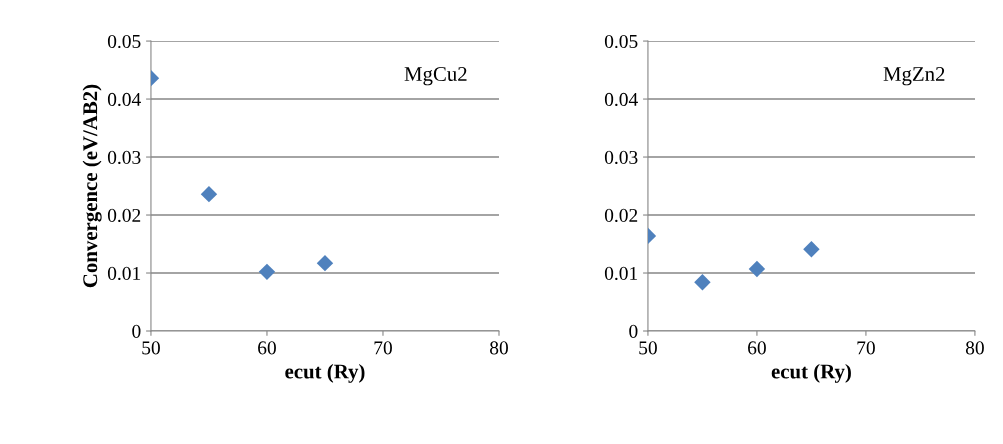 The height and width of the screenshot is (444, 1003). Describe the element at coordinates (914, 76) in the screenshot. I see `annotation: MgZn2` at that location.